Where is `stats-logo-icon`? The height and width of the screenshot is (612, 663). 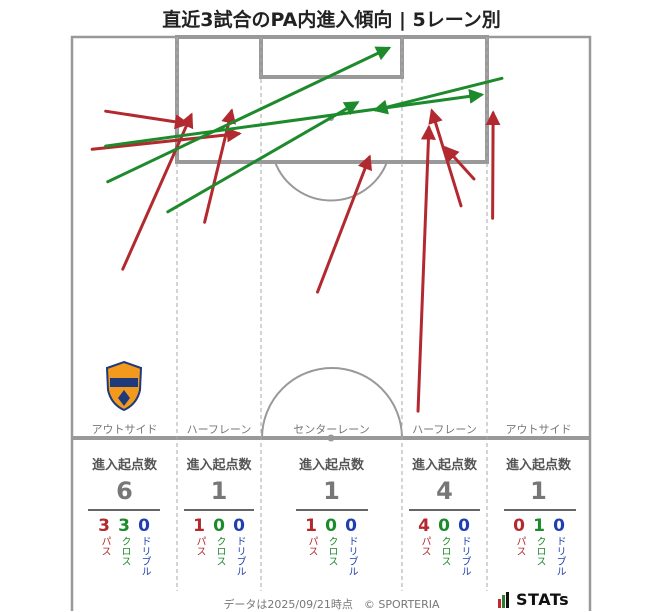 stats-logo-icon is located at coordinates (503, 599).